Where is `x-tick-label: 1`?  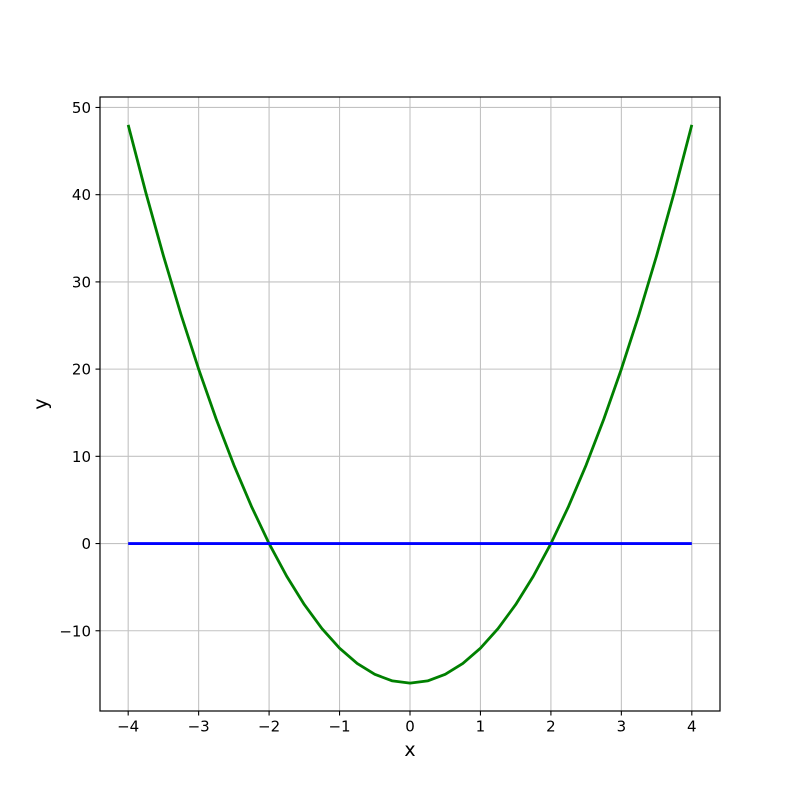
x-tick-label: 1 is located at coordinates (481, 727).